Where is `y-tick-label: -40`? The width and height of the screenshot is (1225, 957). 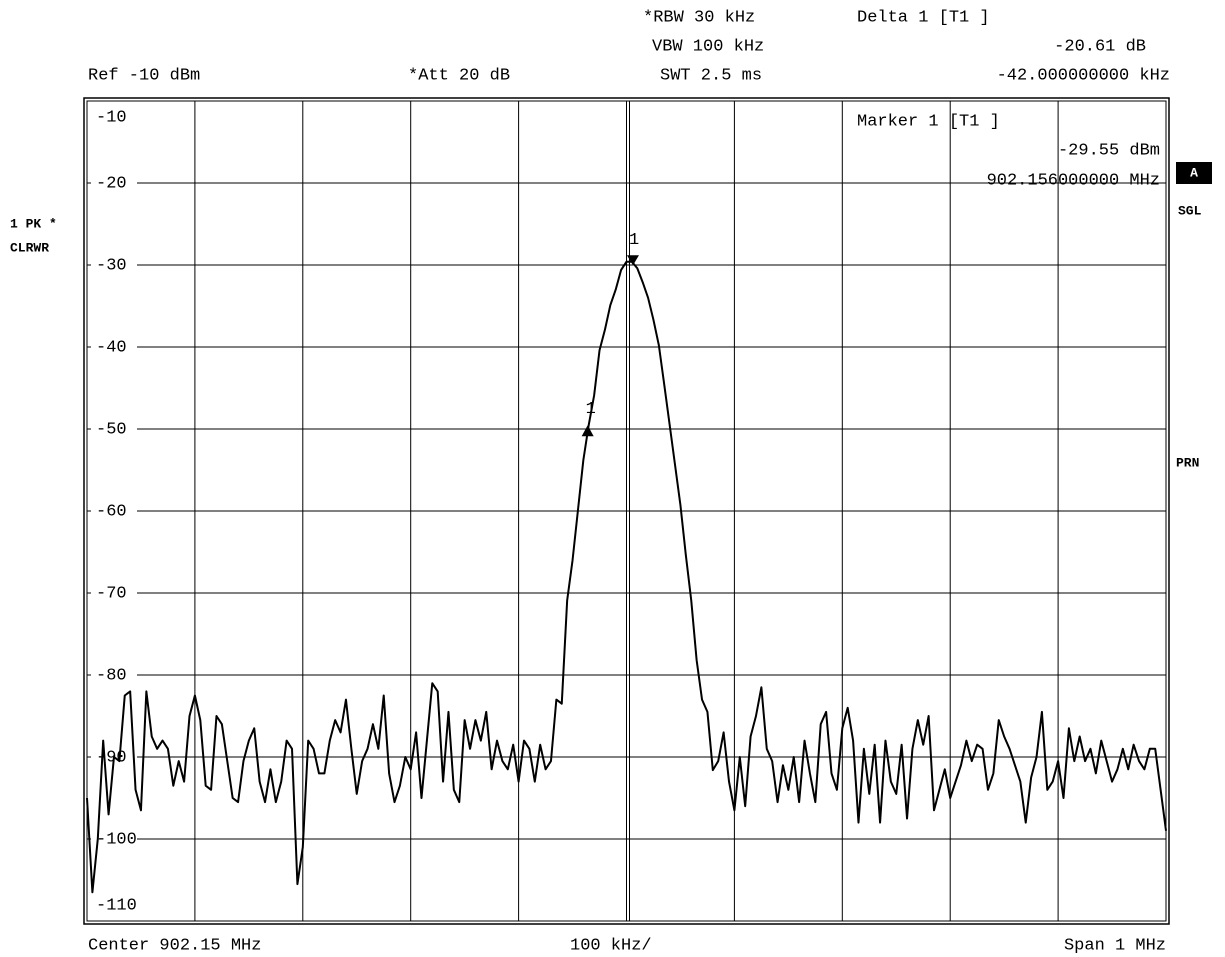
y-tick-label: -40 is located at coordinates (111, 347).